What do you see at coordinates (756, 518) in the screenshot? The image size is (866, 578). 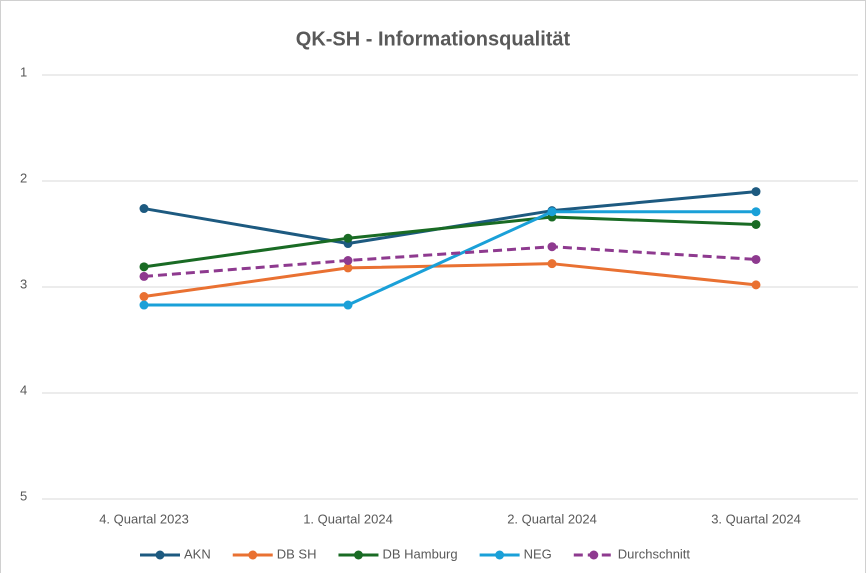 I see `x-tick-label: 3. Quartal 2024` at bounding box center [756, 518].